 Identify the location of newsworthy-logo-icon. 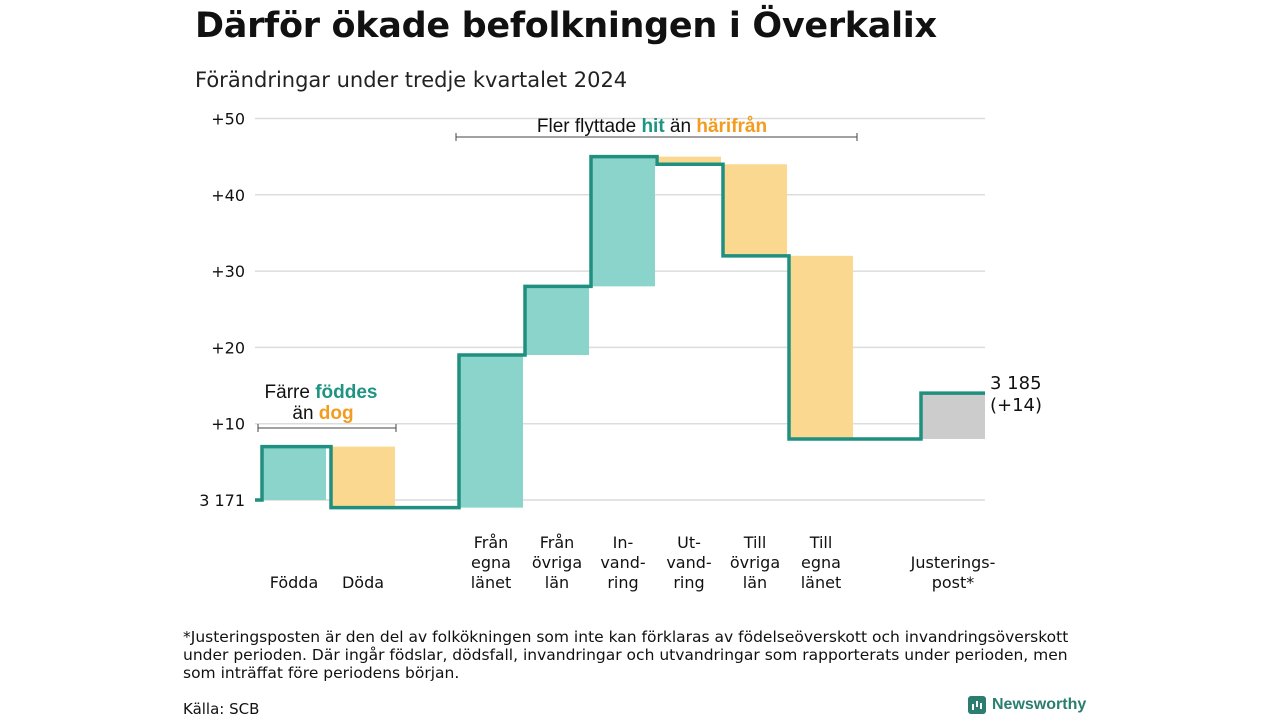
(977, 705).